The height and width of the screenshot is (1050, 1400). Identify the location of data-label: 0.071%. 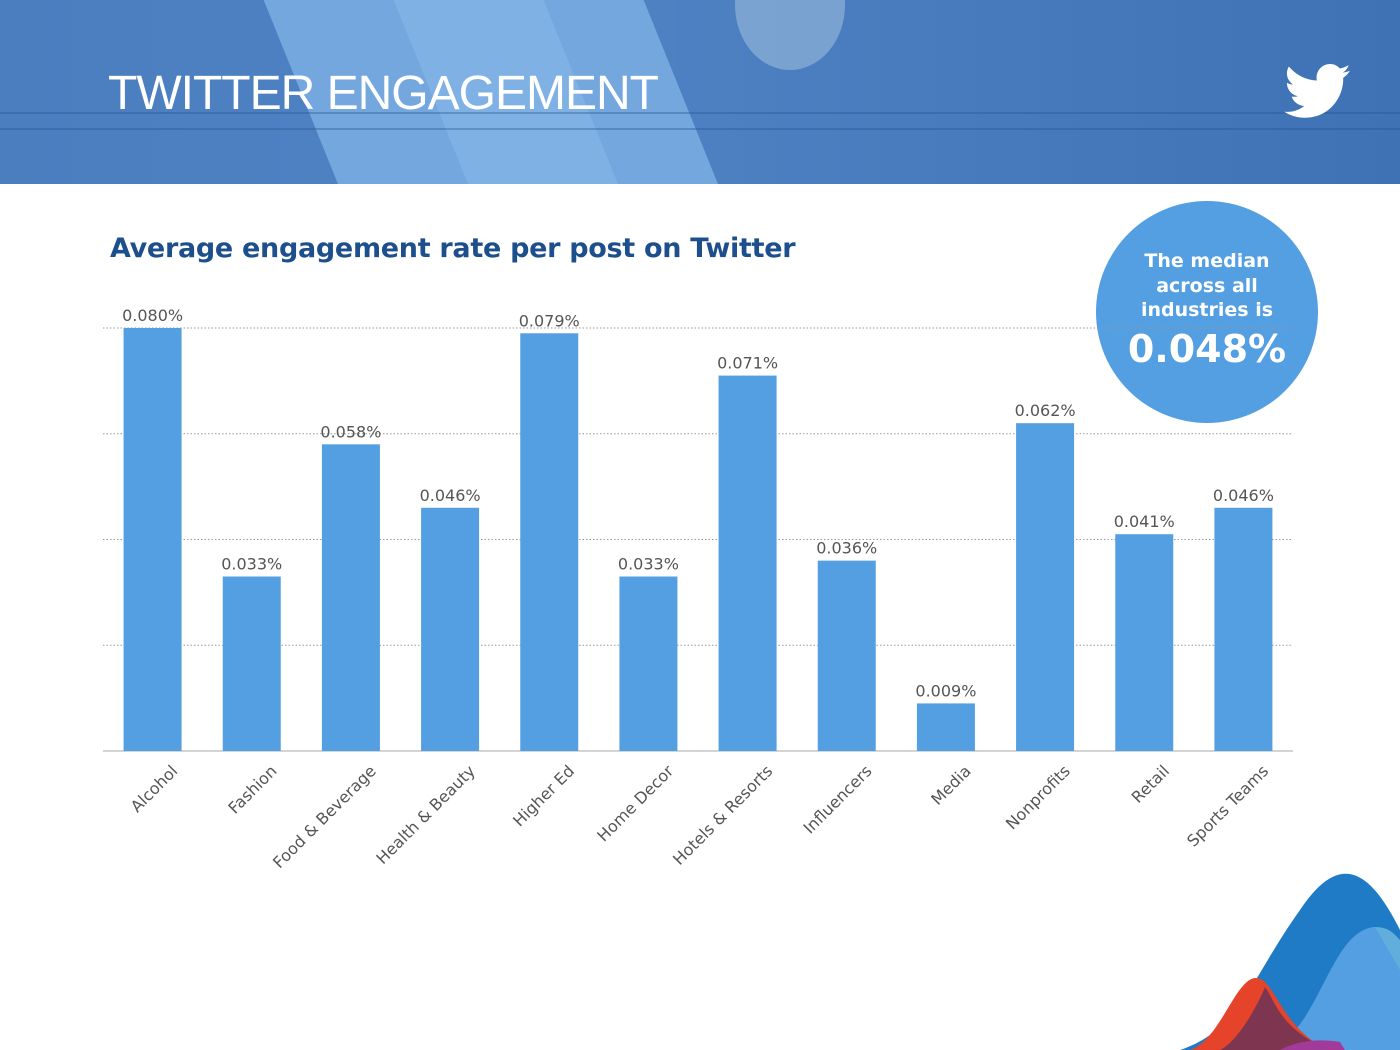
(747, 363).